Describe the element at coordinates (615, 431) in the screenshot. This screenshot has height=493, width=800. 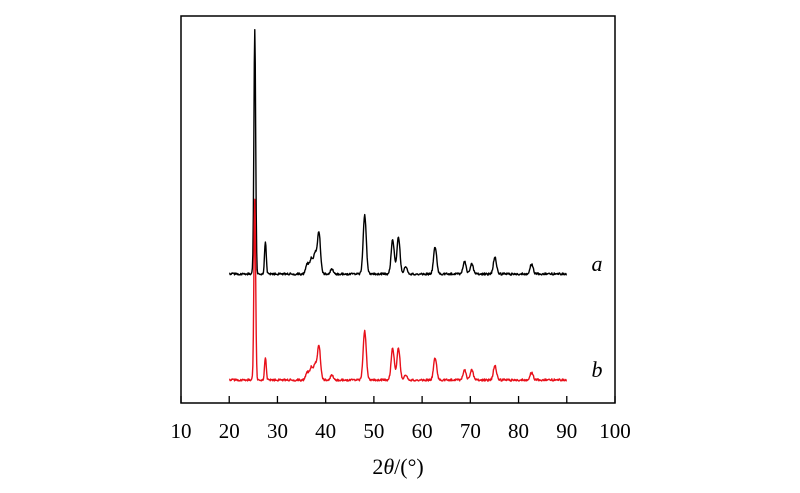
I see `x-tick-label: 100` at that location.